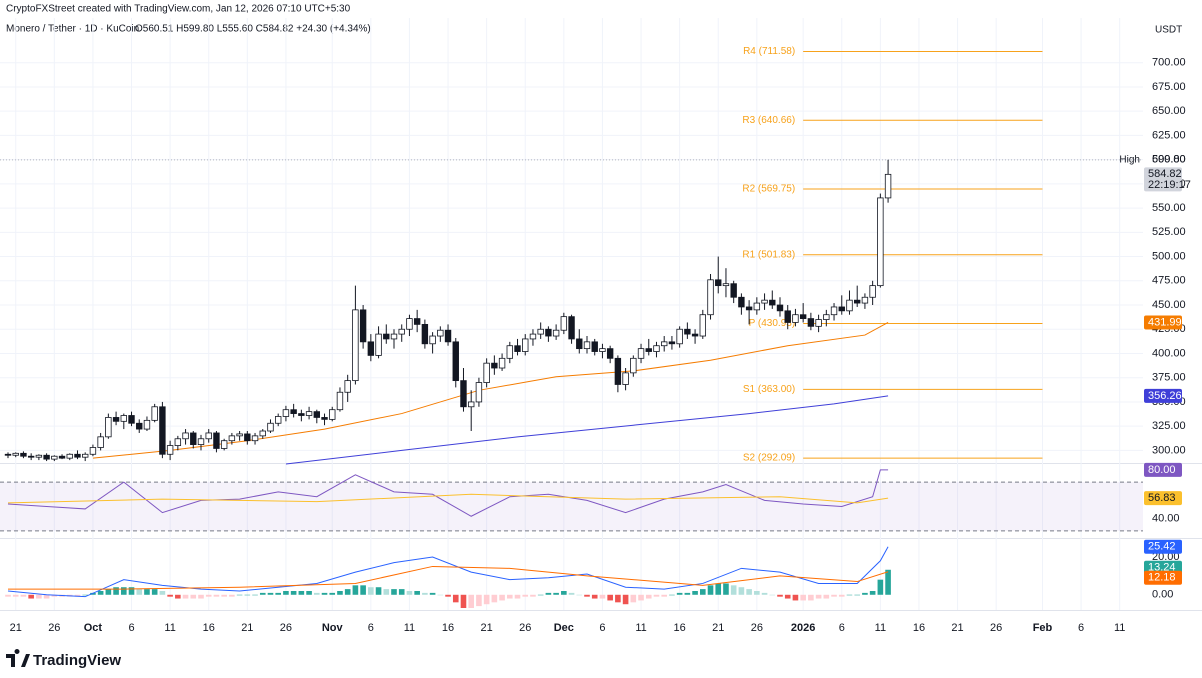 This screenshot has width=1202, height=678. I want to click on moving-average, so click(587, 430).